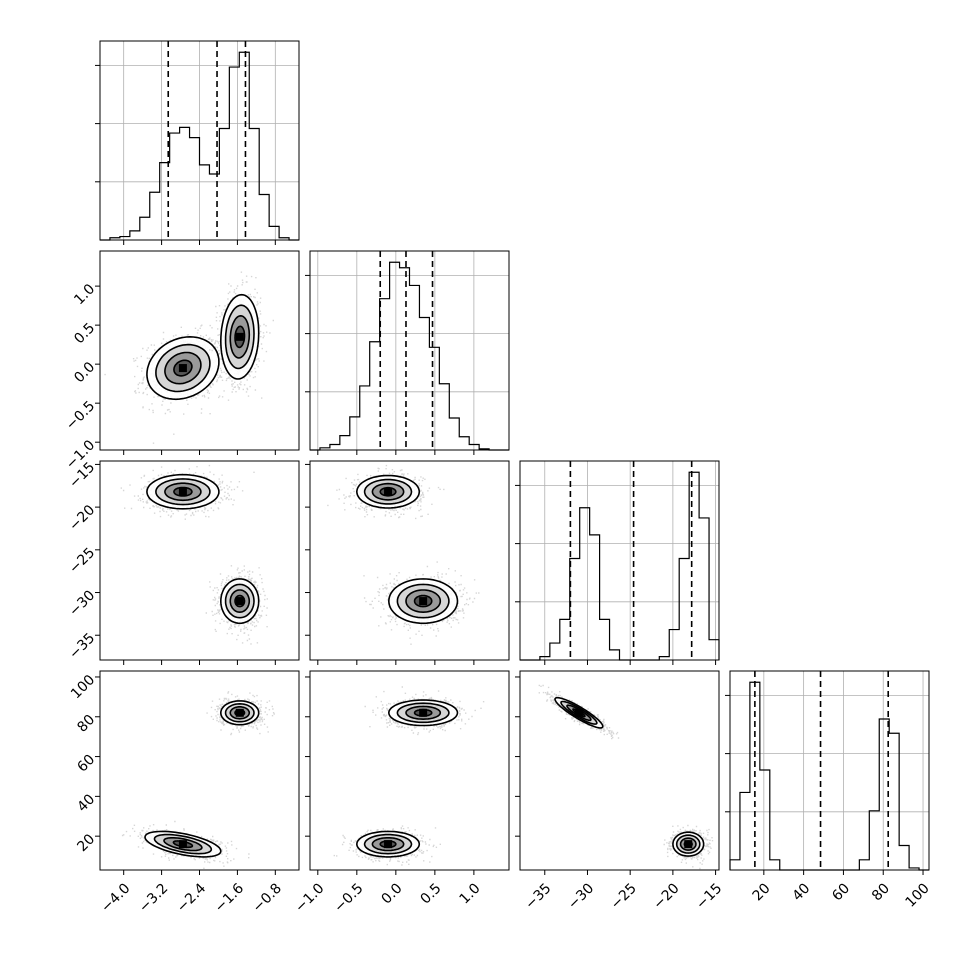  Describe the element at coordinates (267, 897) in the screenshot. I see `x-tick-label: −0.8` at that location.